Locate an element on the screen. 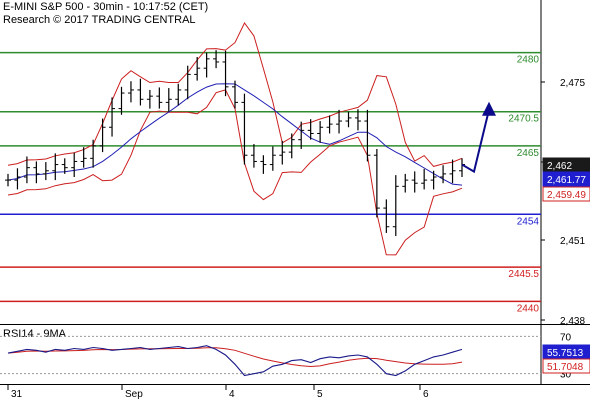 This screenshot has width=590, height=405. rsi-badge-bg is located at coordinates (566, 366).